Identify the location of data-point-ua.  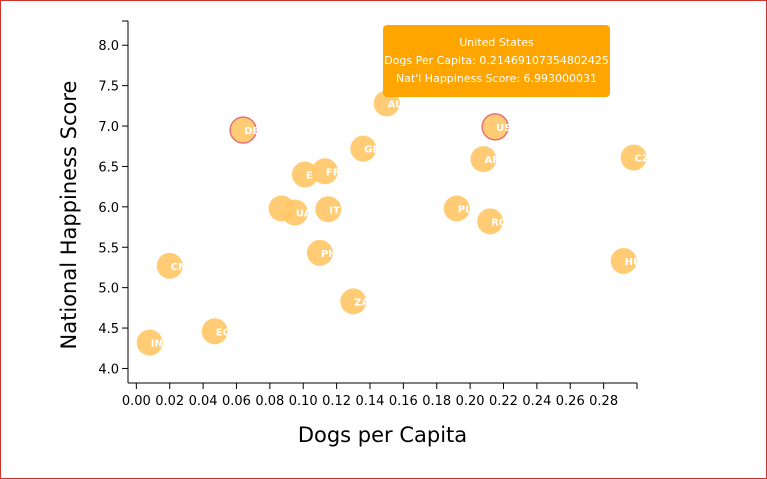
(294, 212).